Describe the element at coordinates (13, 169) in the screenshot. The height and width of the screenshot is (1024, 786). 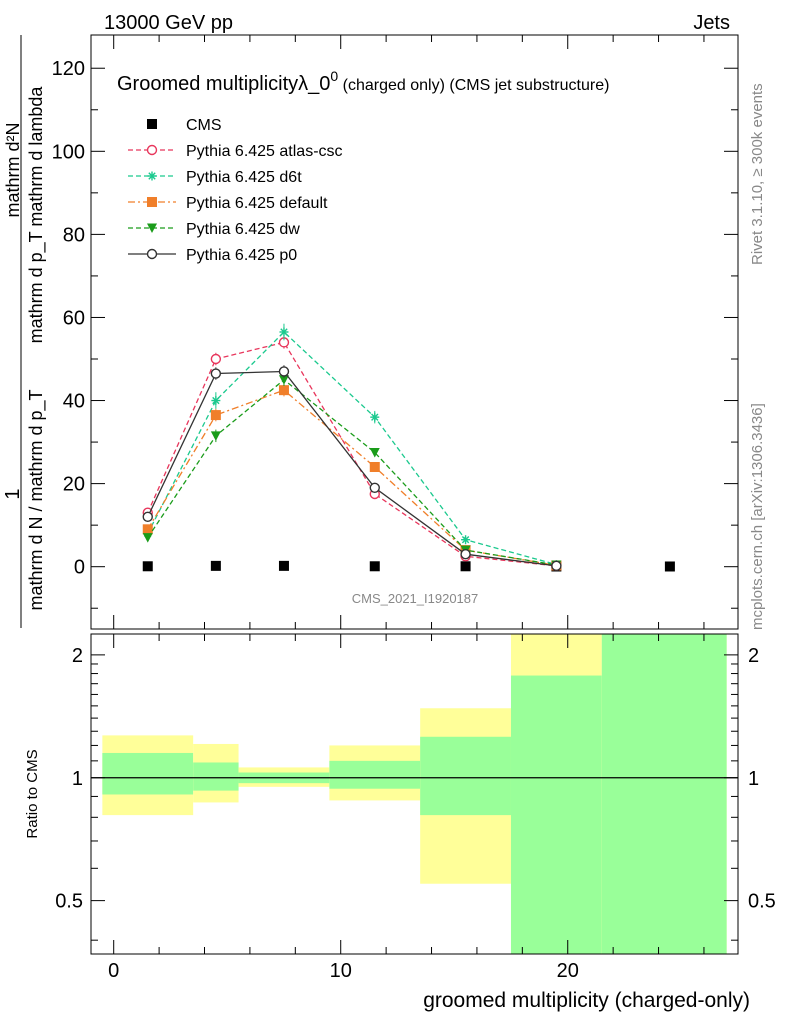
I see `ylabel-numerator: mathrm d²N` at that location.